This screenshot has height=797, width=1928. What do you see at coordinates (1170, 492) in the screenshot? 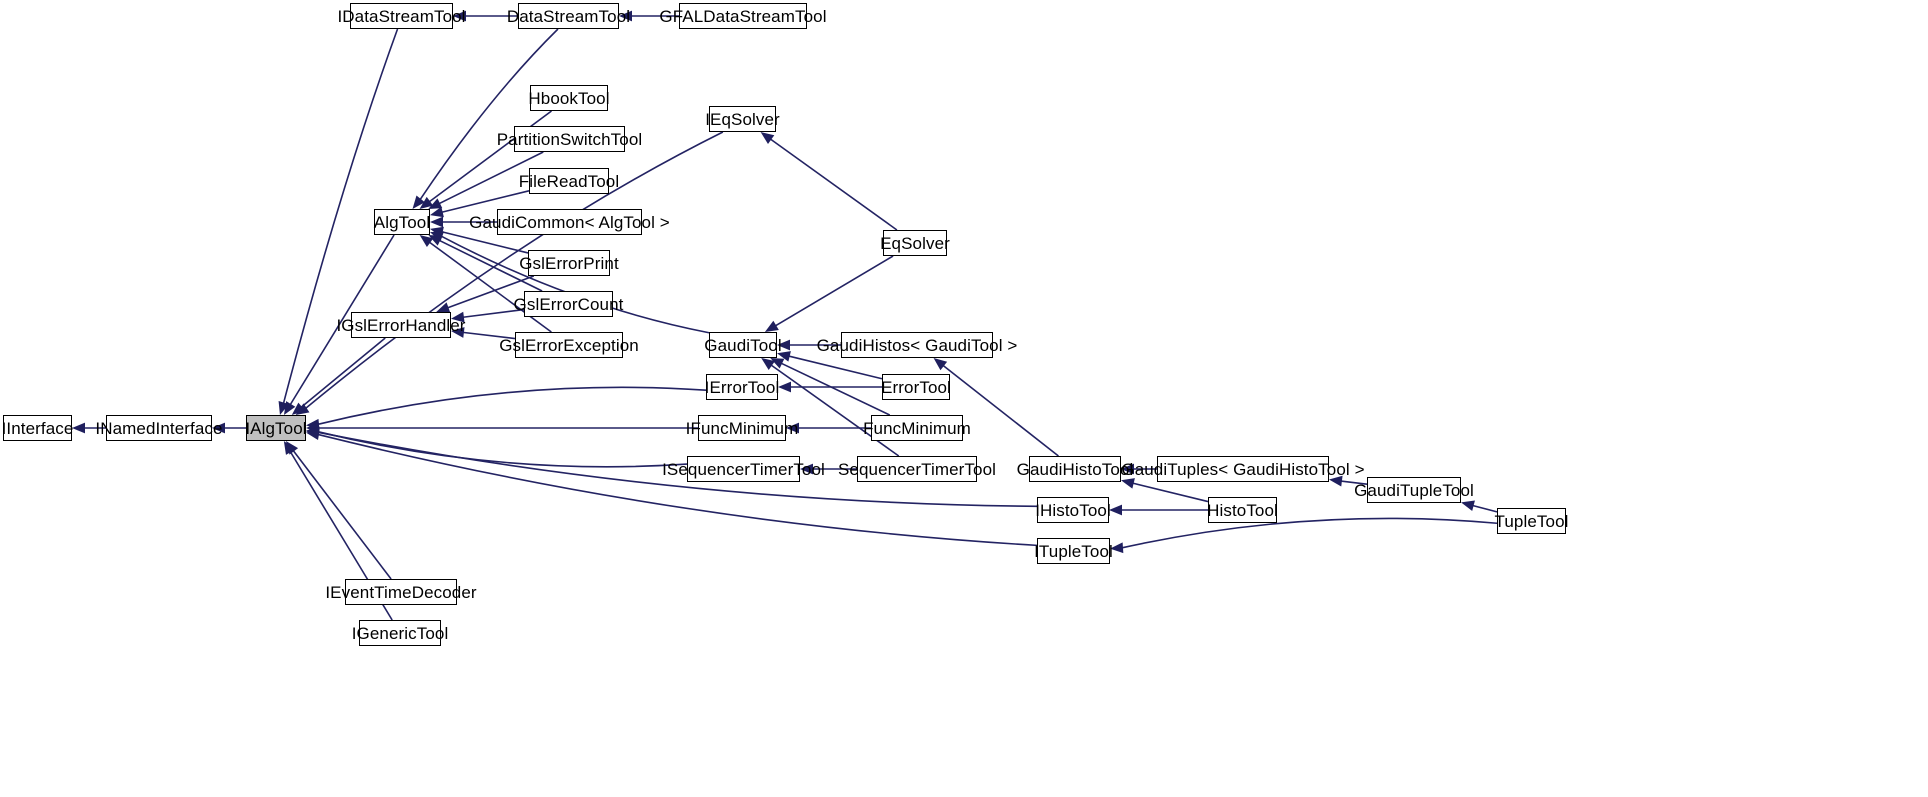
I see `inheritance-edge-HistoTool-to-GaudiHistoTool` at bounding box center [1170, 492].